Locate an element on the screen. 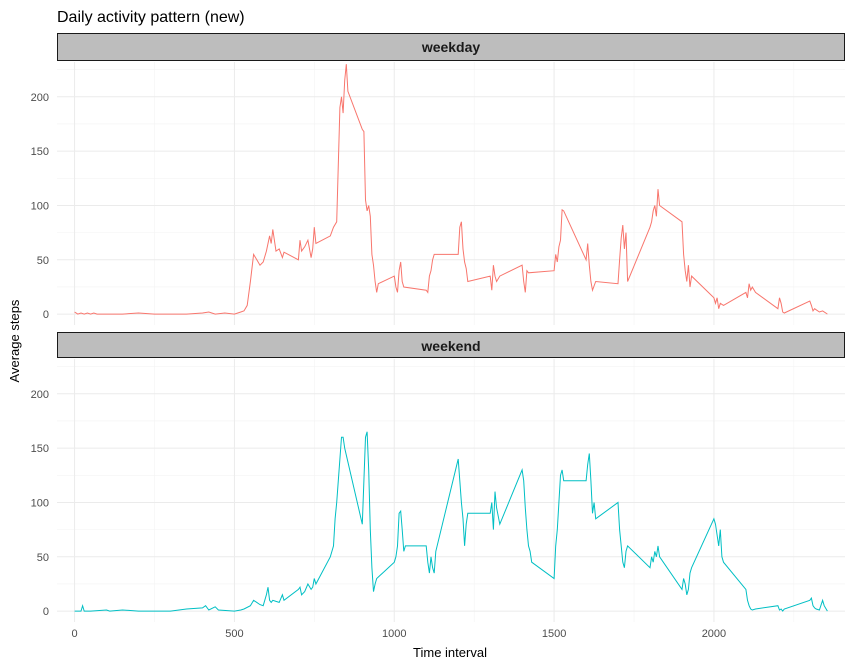  x-tick-label: 500 is located at coordinates (234, 634).